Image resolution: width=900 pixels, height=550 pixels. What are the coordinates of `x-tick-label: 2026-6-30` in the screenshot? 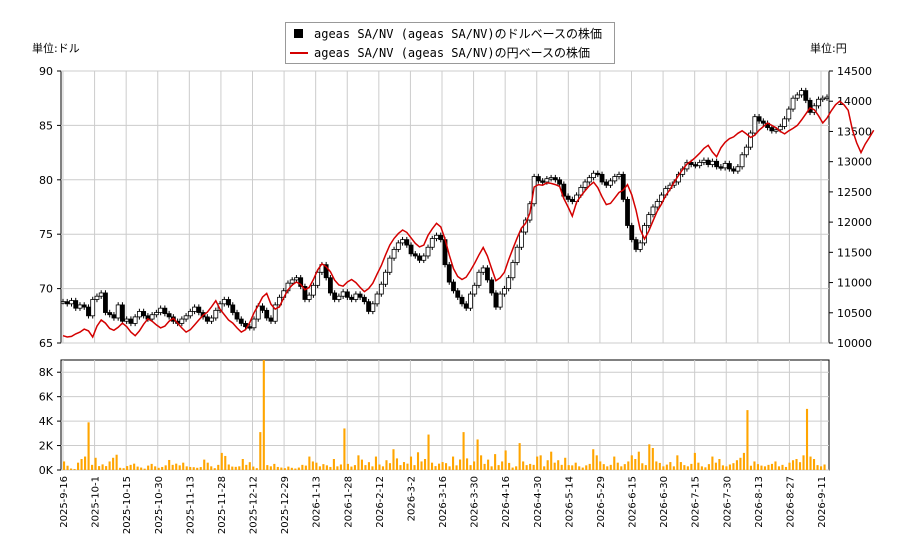 It's located at (664, 502).